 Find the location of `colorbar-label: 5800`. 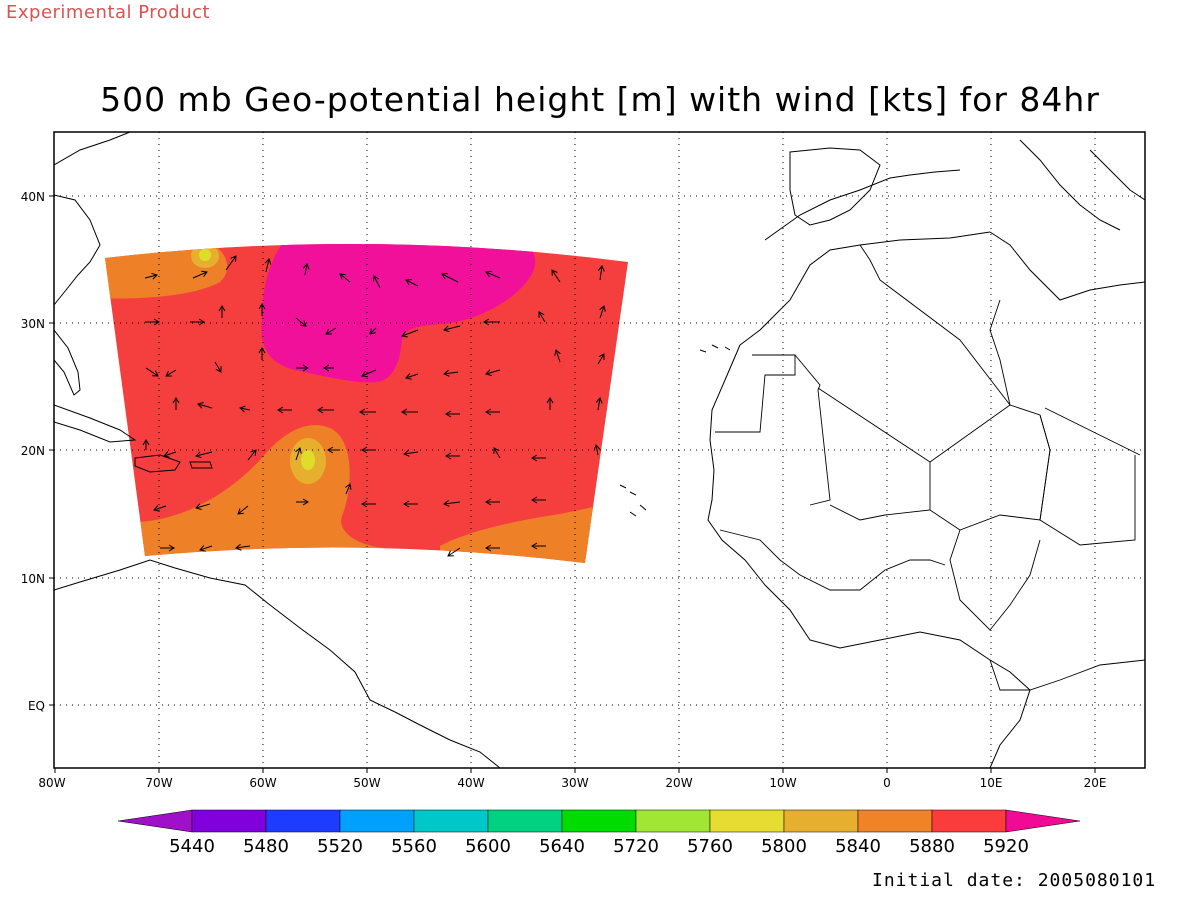

colorbar-label: 5800 is located at coordinates (784, 846).